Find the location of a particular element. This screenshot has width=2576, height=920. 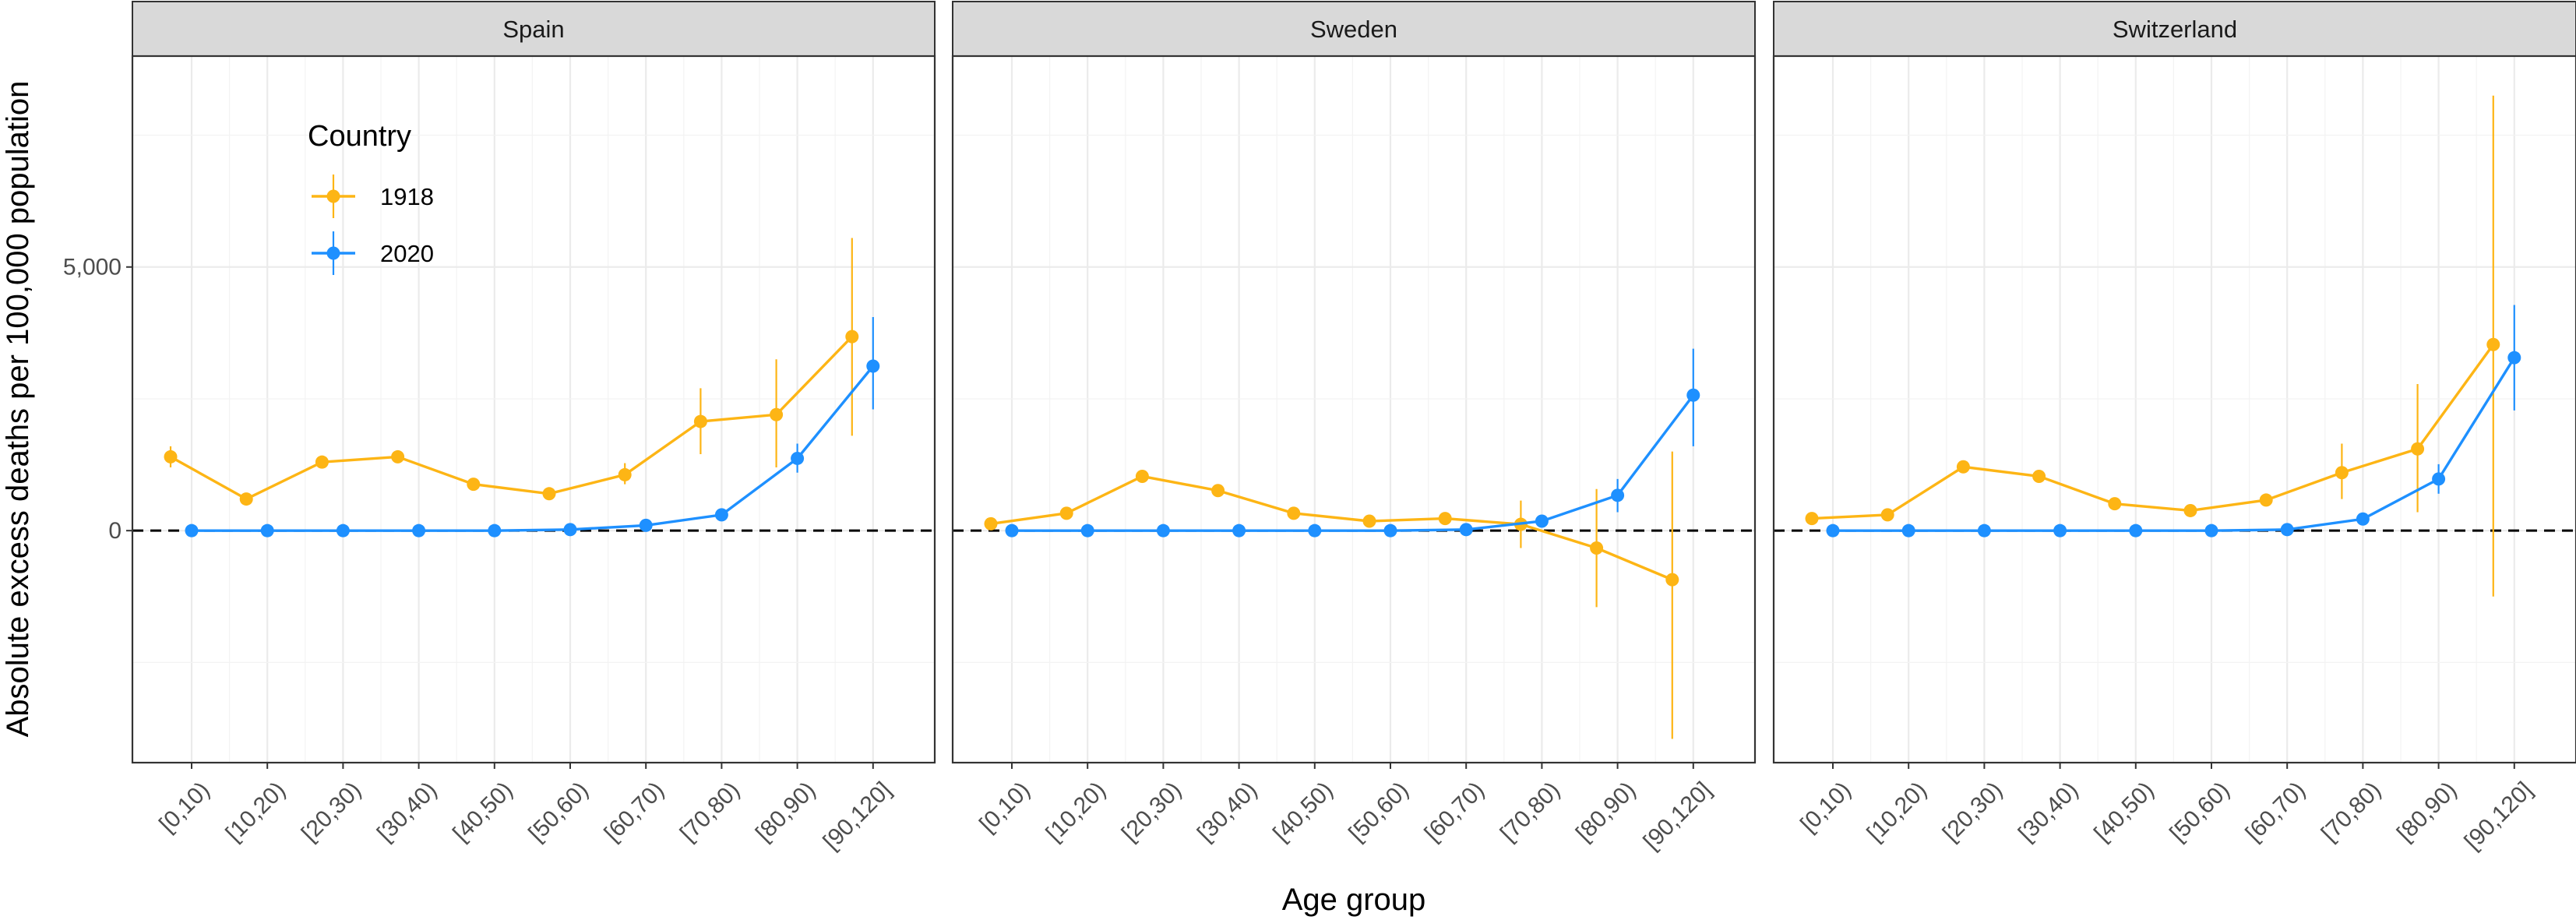

series-2020-spain is located at coordinates (532, 427).